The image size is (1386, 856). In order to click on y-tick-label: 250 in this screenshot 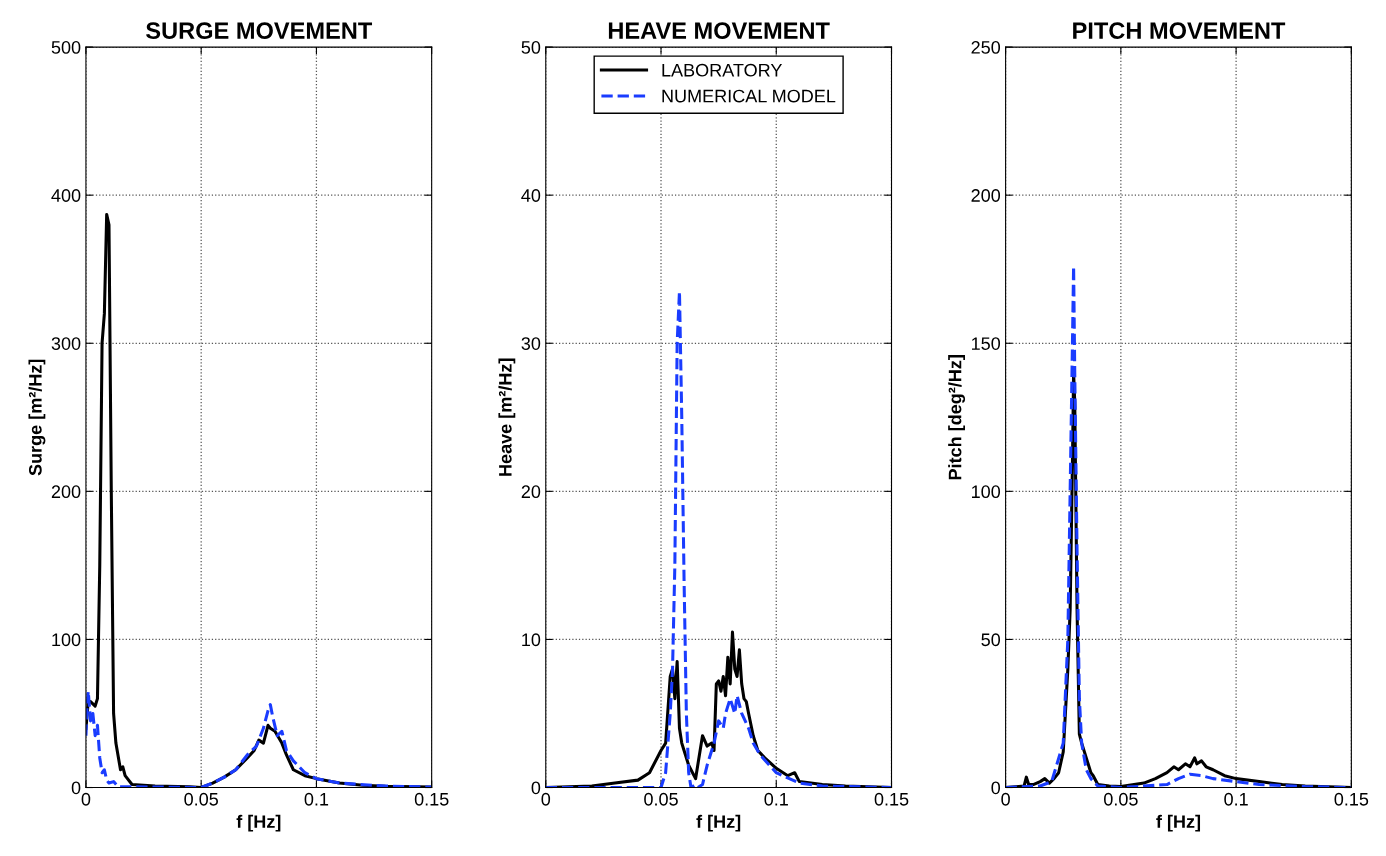, I will do `click(986, 47)`.